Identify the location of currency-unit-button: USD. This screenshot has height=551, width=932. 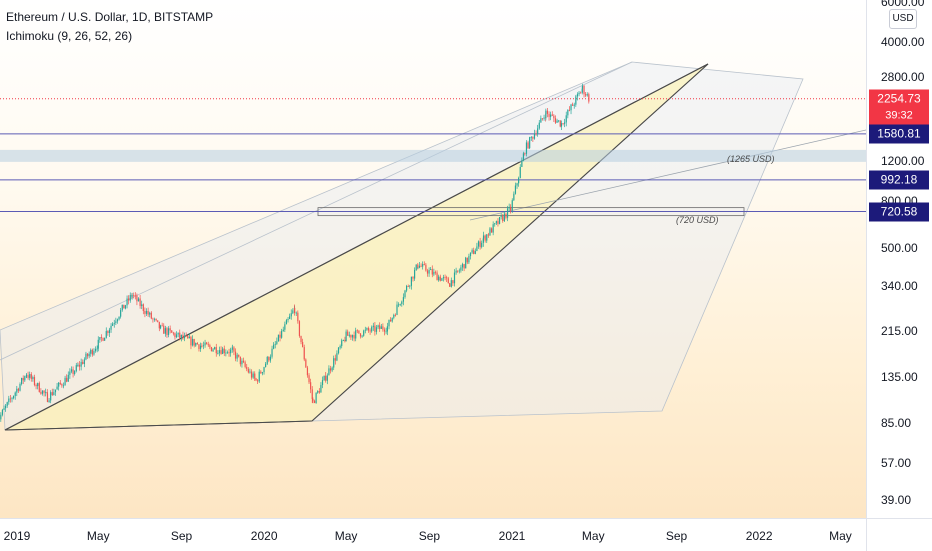
(903, 19).